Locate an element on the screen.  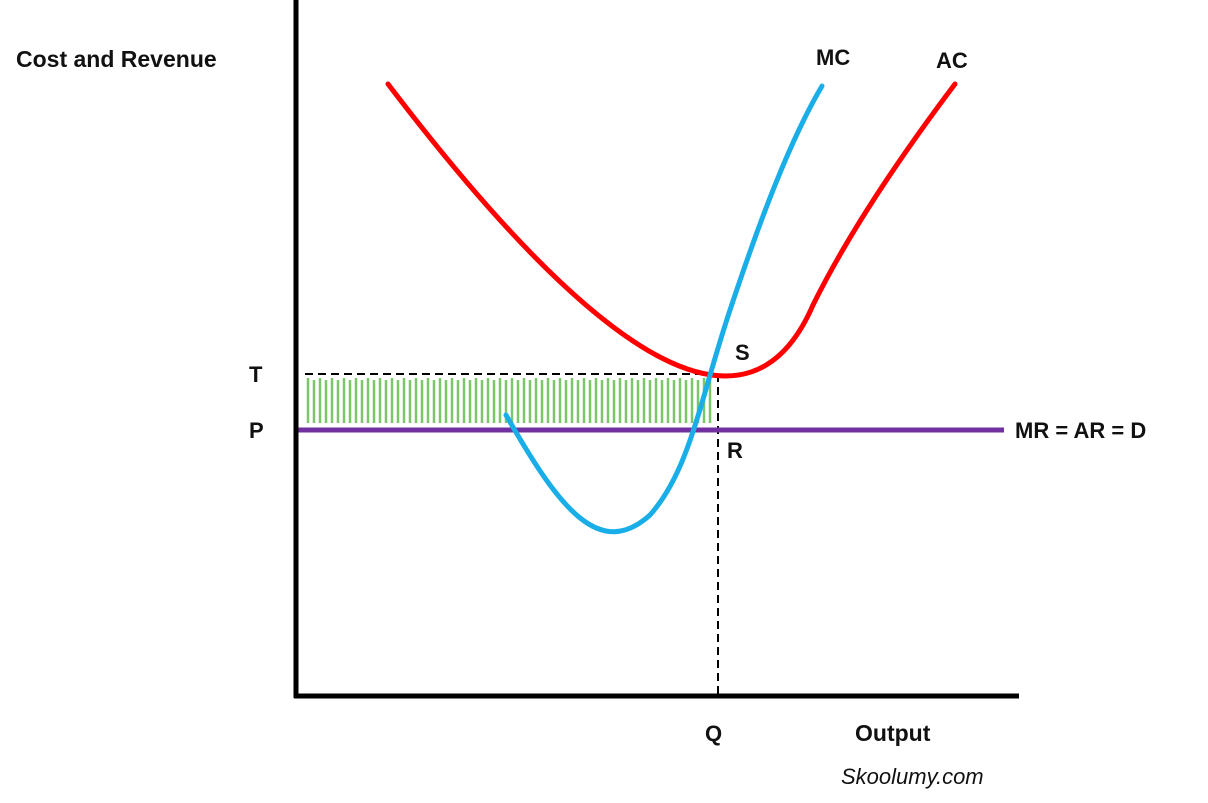
y-axis-title: Cost and Revenue is located at coordinates (116, 59).